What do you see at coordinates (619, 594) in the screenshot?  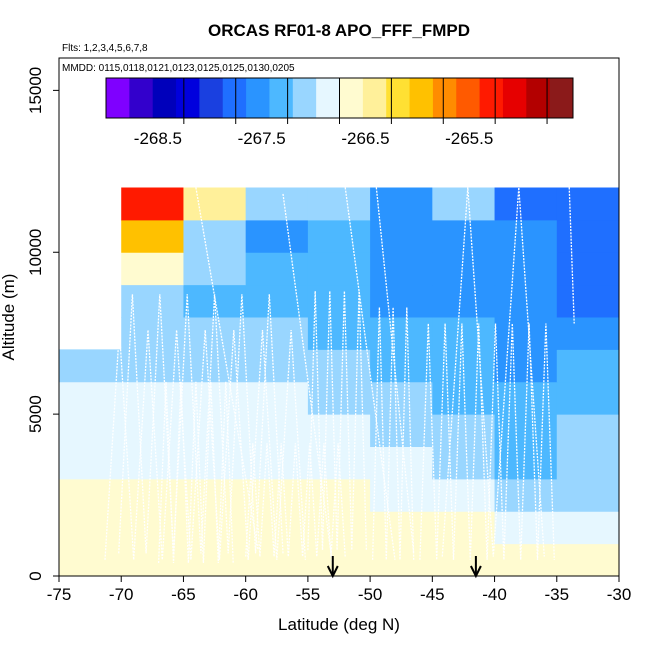 I see `x-tick-label: -30` at bounding box center [619, 594].